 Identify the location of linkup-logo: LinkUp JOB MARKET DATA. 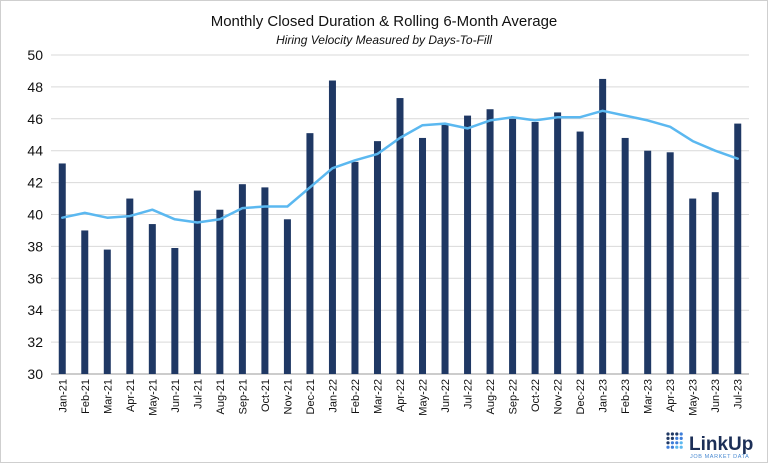
(709, 446).